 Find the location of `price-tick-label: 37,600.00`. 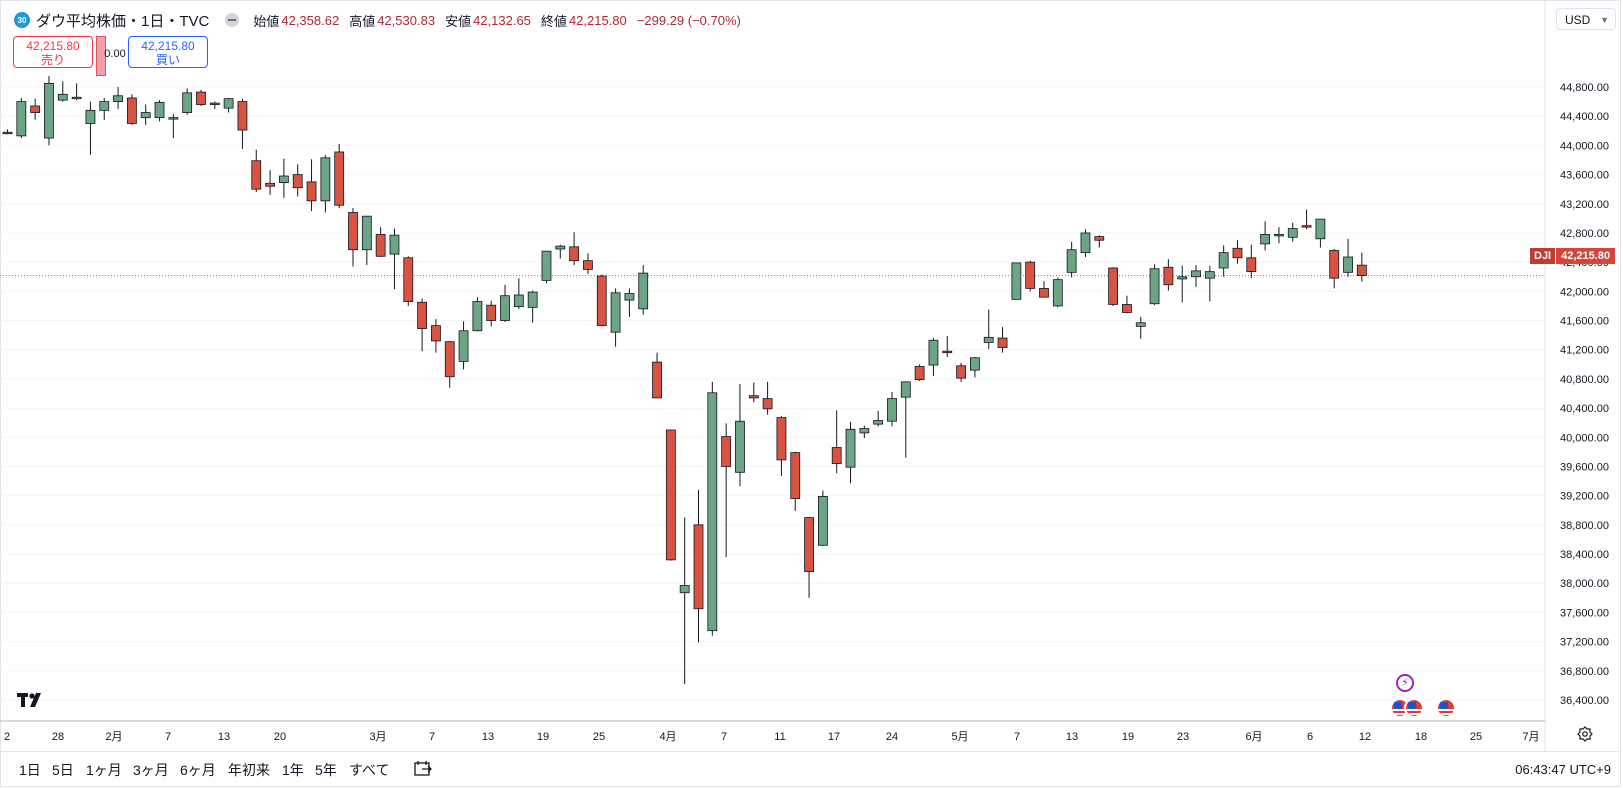

price-tick-label: 37,600.00 is located at coordinates (1584, 613).